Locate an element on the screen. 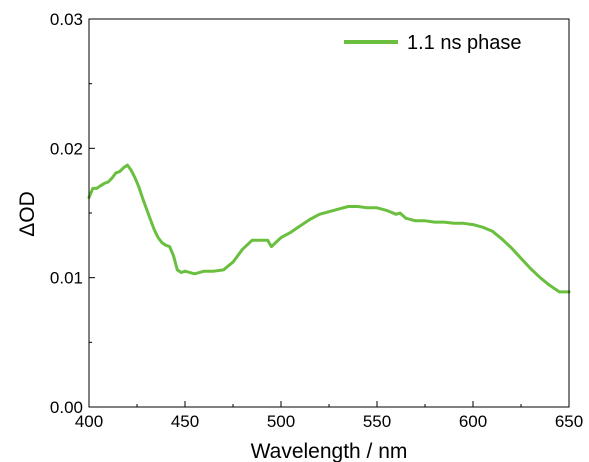 The width and height of the screenshot is (589, 462). x-tick-label: 650 is located at coordinates (569, 421).